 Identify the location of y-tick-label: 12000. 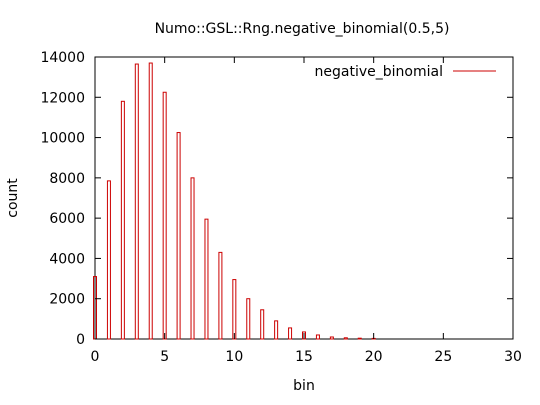
(62, 98).